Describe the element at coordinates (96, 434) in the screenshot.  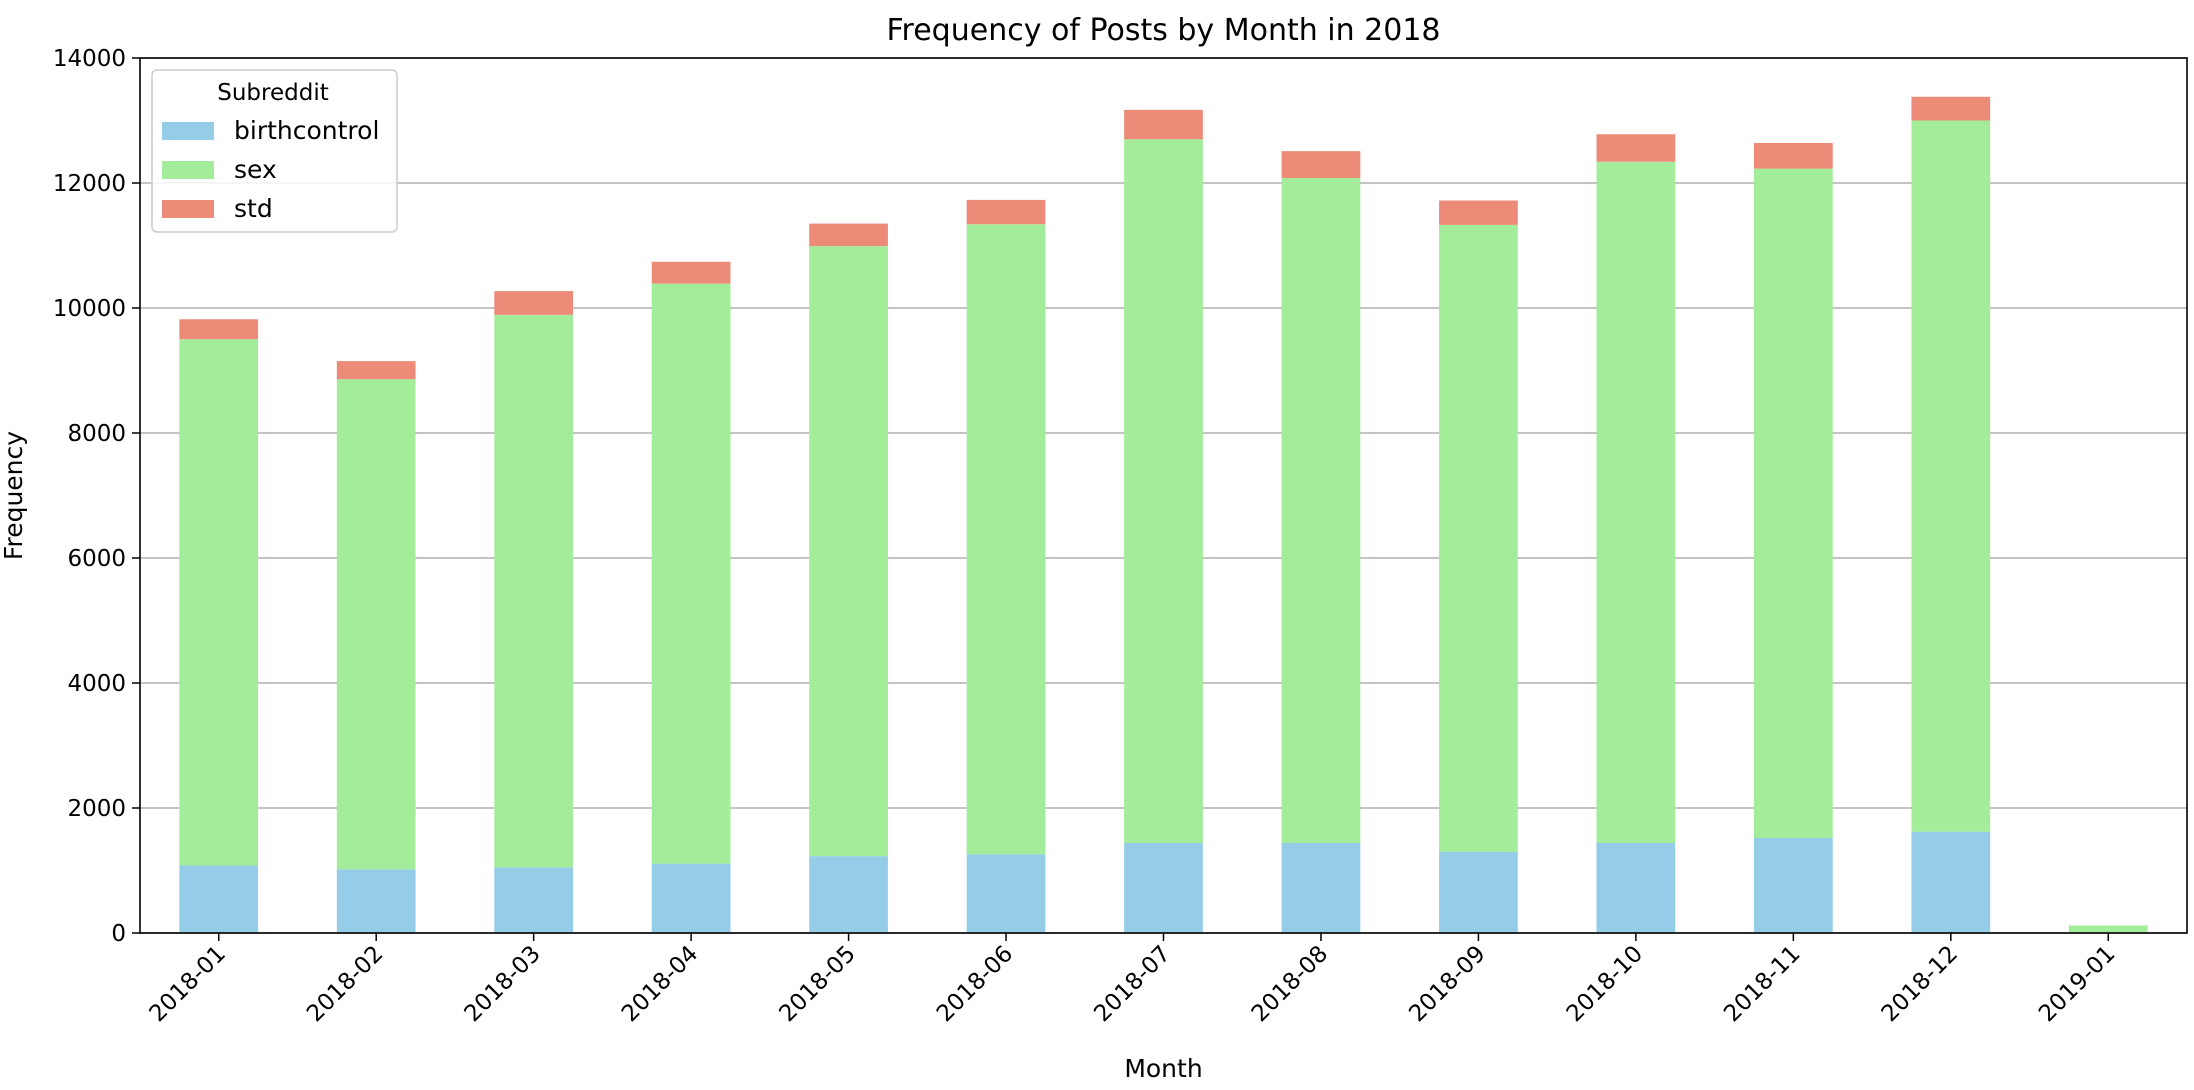
I see `y-tick-label: 8000` at that location.